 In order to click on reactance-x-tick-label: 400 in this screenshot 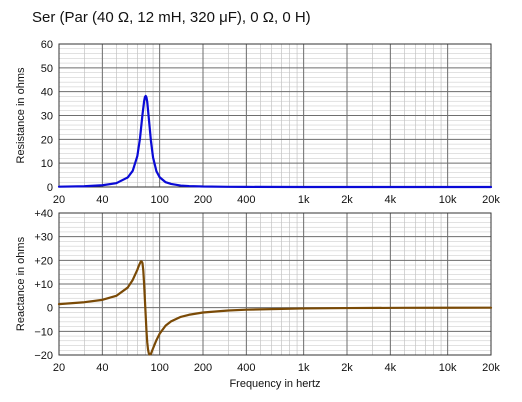, I will do `click(246, 368)`.